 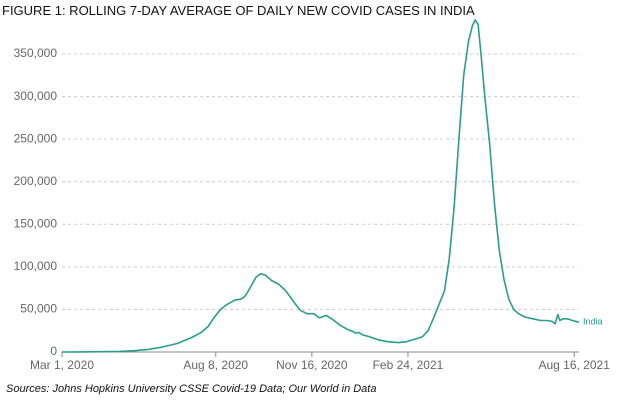 What do you see at coordinates (215, 365) in the screenshot?
I see `x-tick-label: Aug 8, 2020` at bounding box center [215, 365].